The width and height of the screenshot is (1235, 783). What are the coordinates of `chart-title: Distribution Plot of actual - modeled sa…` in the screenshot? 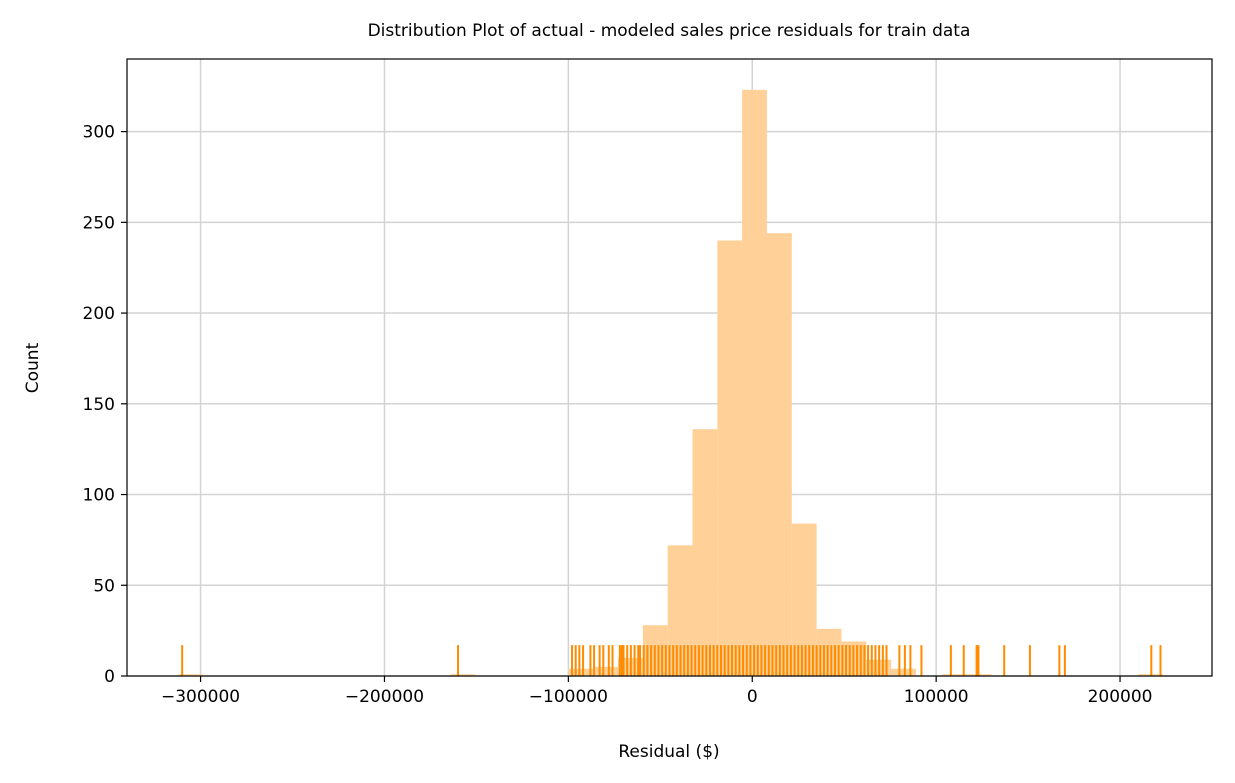 It's located at (669, 31).